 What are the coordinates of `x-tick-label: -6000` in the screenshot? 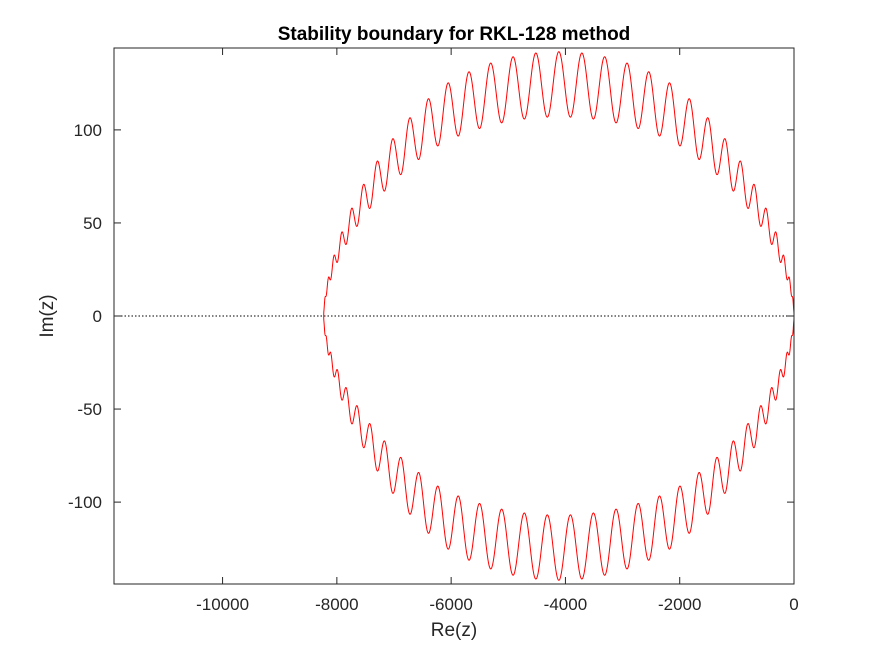 It's located at (450, 604).